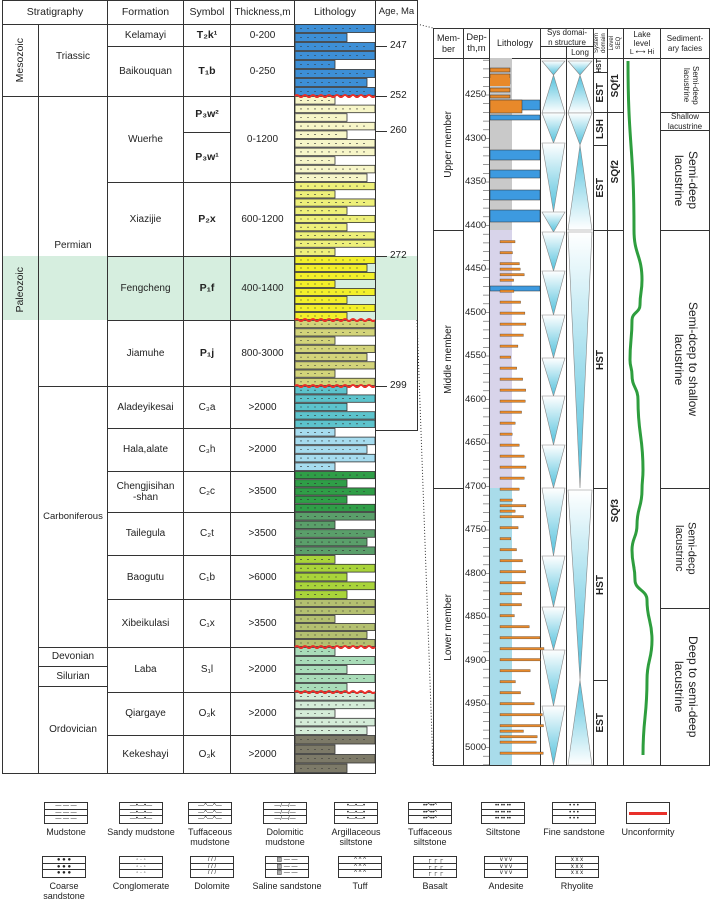 This screenshot has width=711, height=904. What do you see at coordinates (435, 886) in the screenshot?
I see `legend-label: Basalt` at bounding box center [435, 886].